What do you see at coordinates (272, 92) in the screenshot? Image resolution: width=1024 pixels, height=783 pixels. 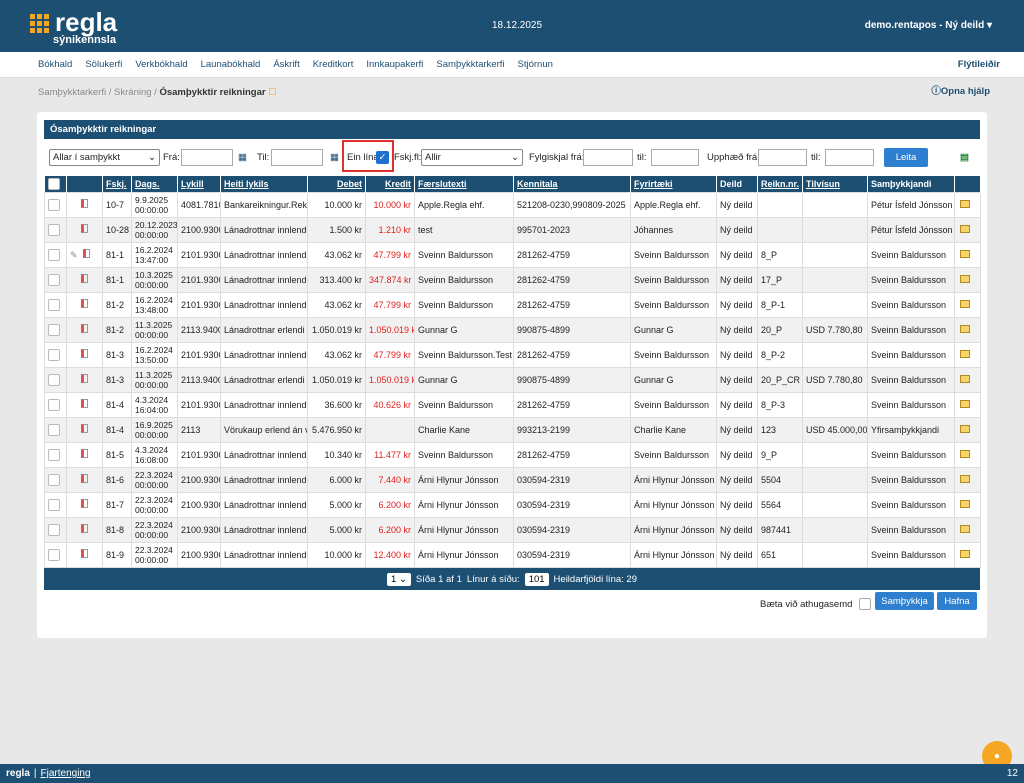 I see `bookmark-icon: ☐` at bounding box center [272, 92].